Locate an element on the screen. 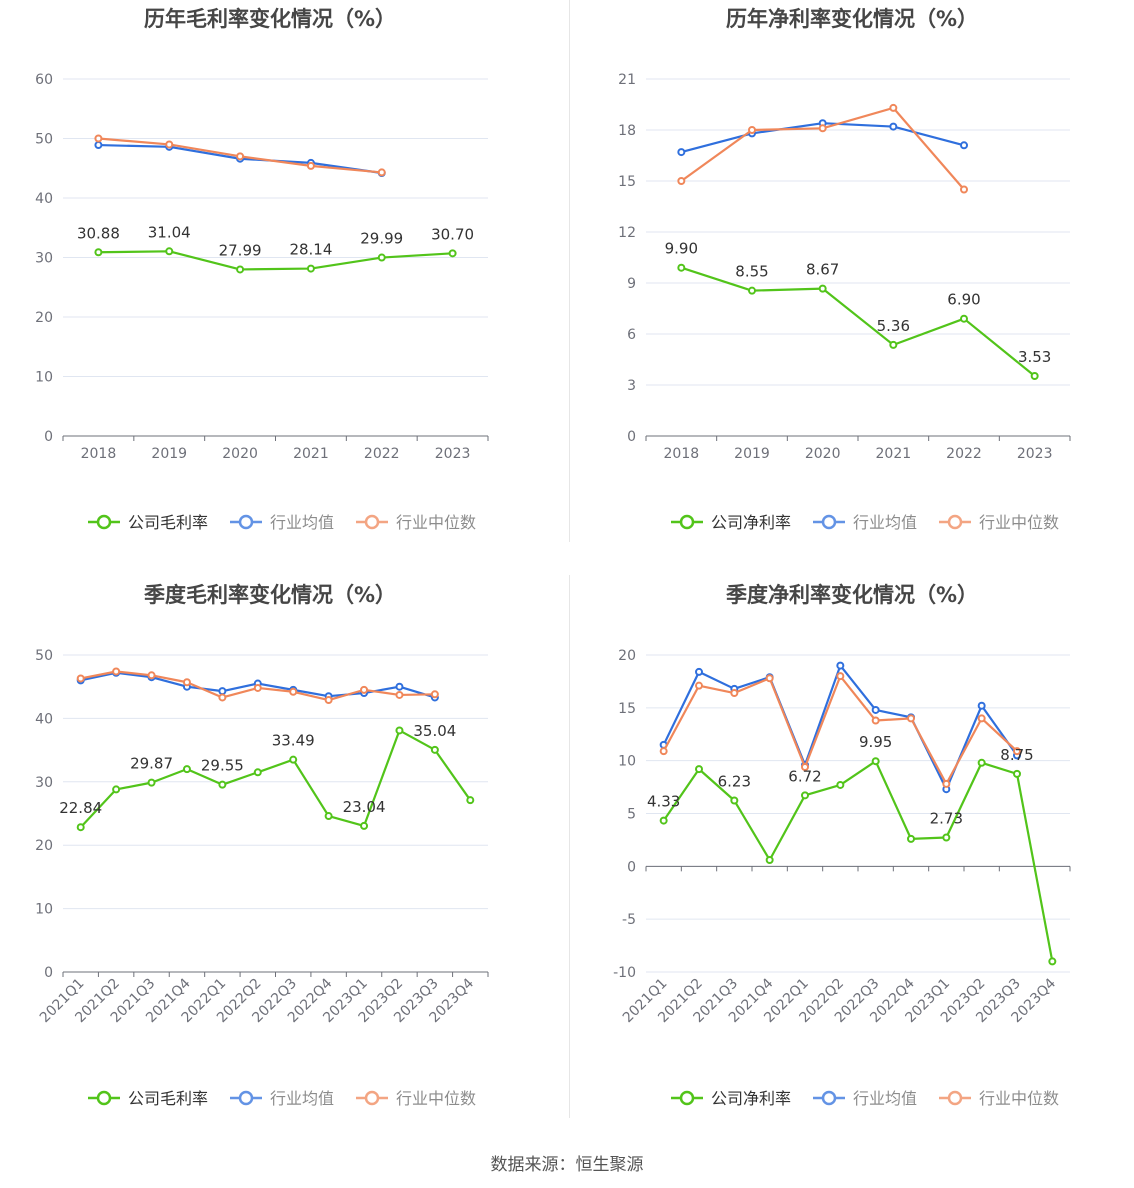 The height and width of the screenshot is (1188, 1134). data-label: 9.90 is located at coordinates (681, 249).